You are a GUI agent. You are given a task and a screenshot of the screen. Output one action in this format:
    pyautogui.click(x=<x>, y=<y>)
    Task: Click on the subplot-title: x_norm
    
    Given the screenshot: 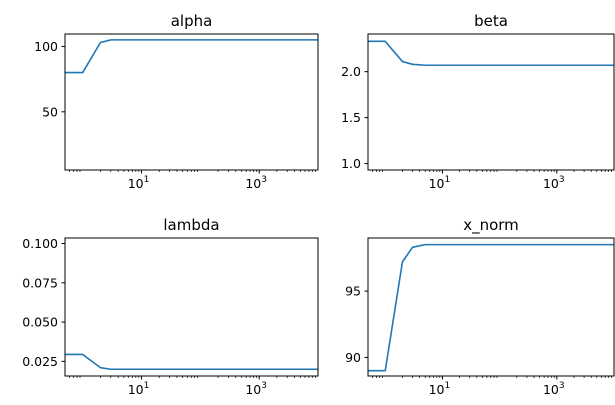 What is the action you would take?
    pyautogui.click(x=491, y=225)
    